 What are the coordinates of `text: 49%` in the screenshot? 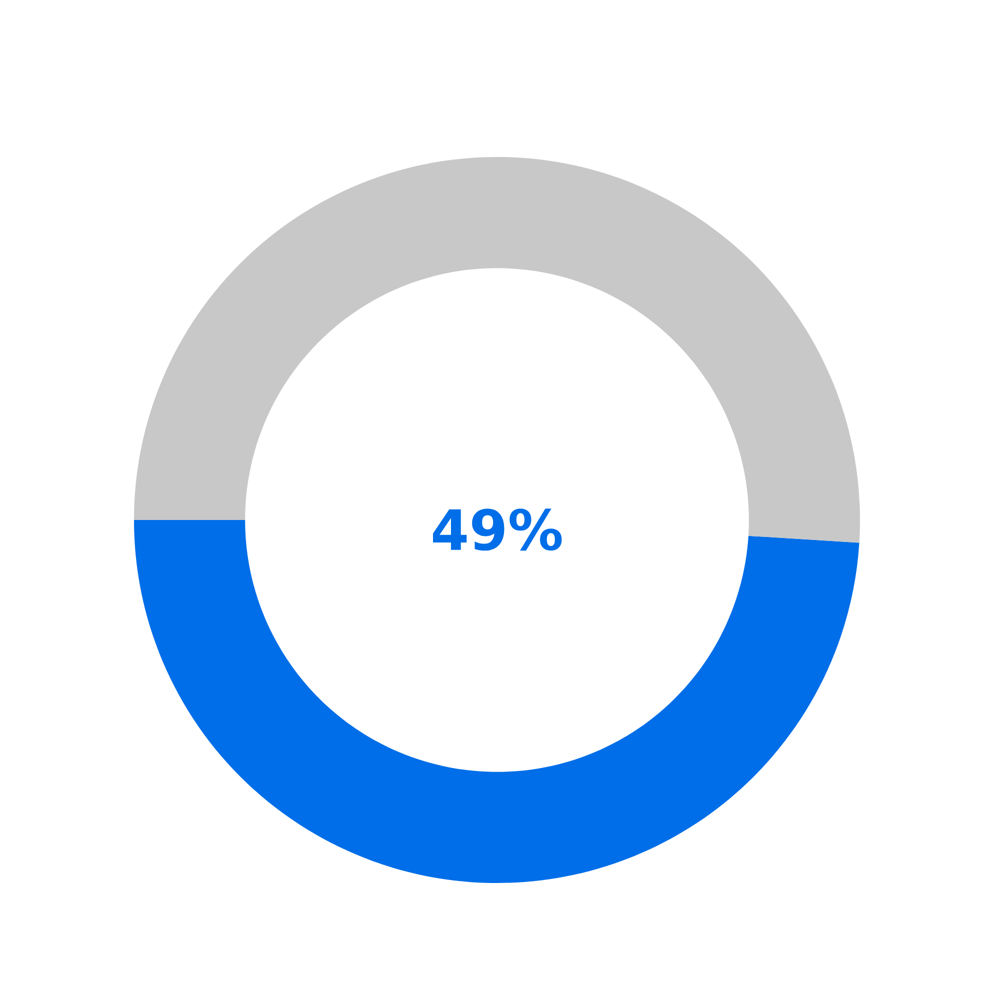 It's located at (497, 529).